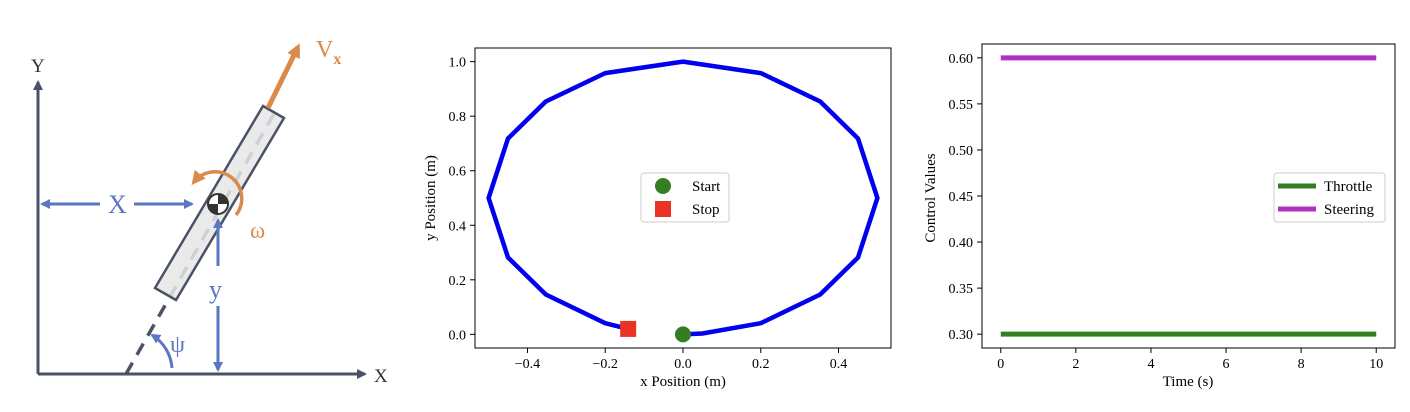 The height and width of the screenshot is (412, 1410). I want to click on trajectory-y-tick-label: 1.0, so click(458, 63).